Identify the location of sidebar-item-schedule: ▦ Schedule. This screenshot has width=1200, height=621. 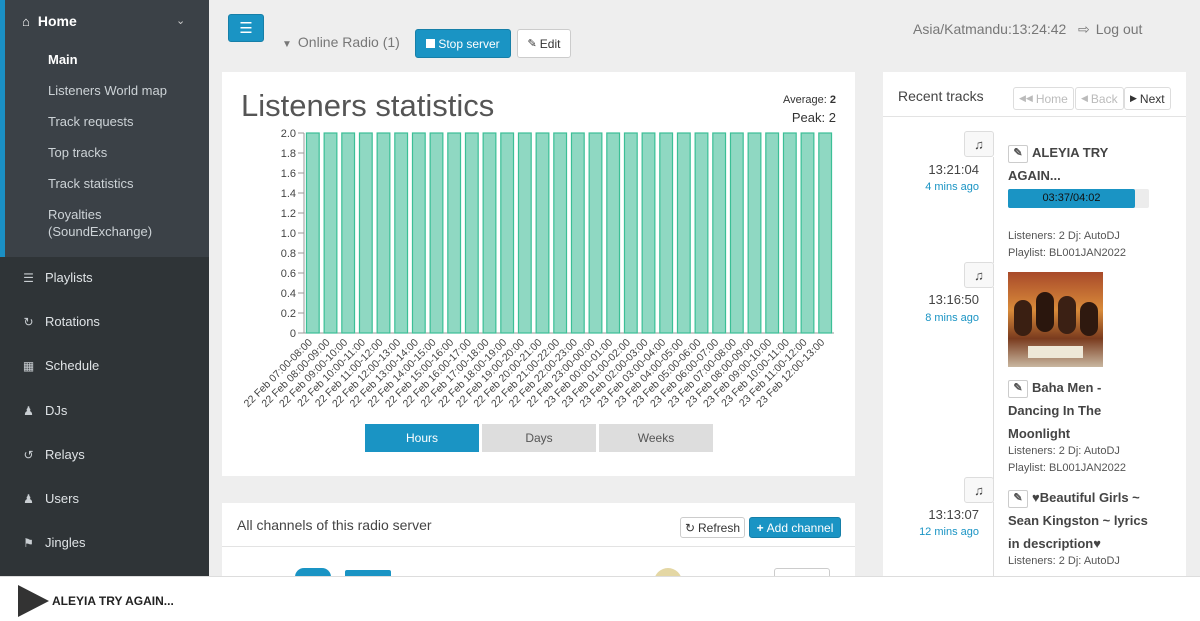
(61, 365).